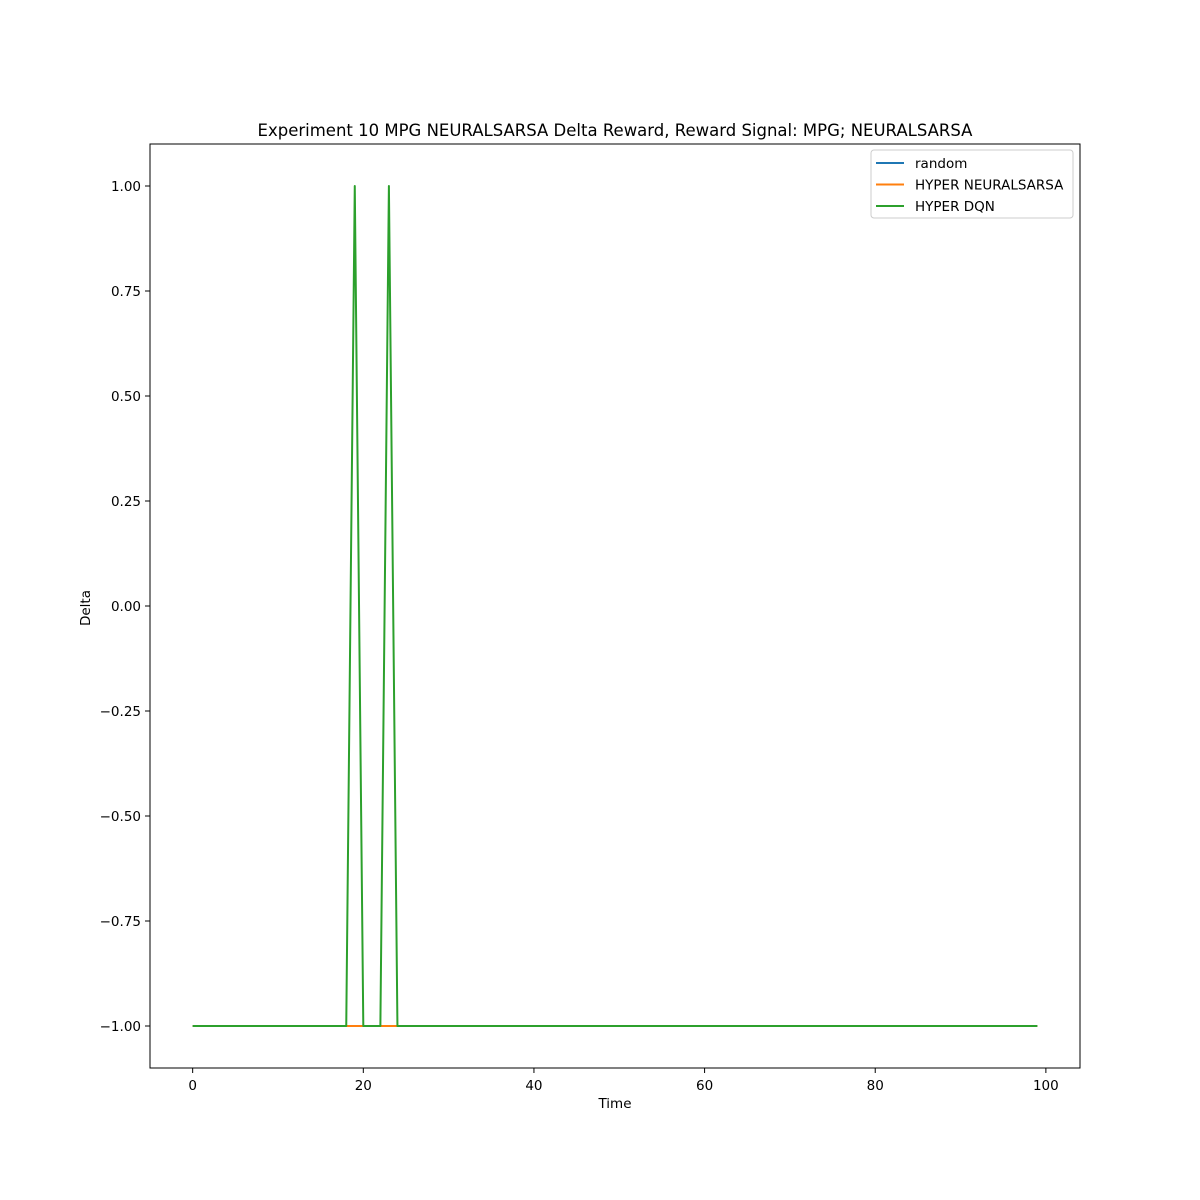 The image size is (1200, 1200). Describe the element at coordinates (955, 207) in the screenshot. I see `legend-entry-label: HYPER DQN` at that location.